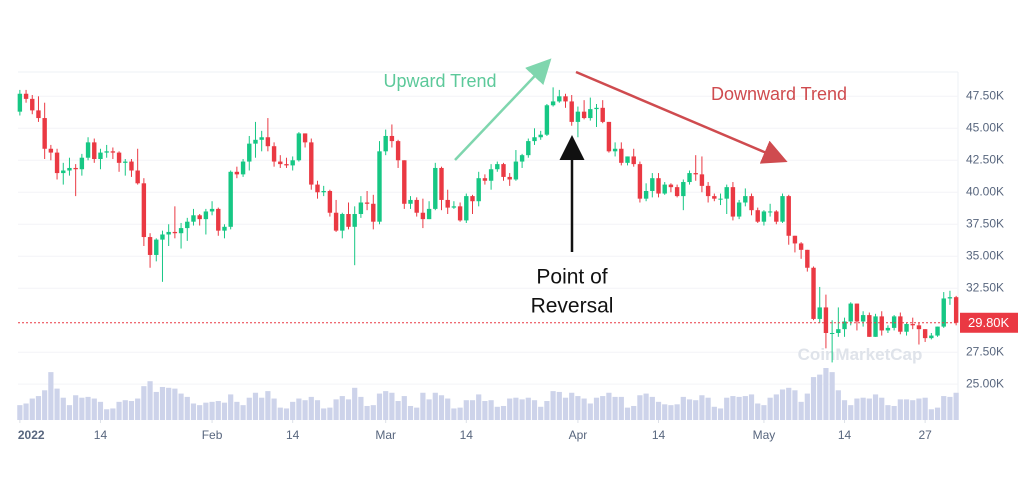 This screenshot has height=492, width=1024. I want to click on y-tick-label: 40.00K, so click(985, 191).